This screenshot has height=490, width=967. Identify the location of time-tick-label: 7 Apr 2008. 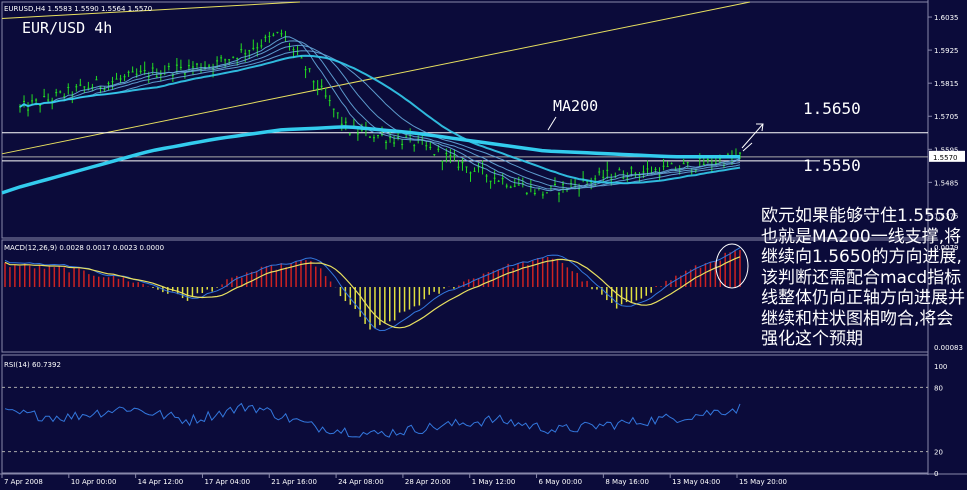
(23, 482).